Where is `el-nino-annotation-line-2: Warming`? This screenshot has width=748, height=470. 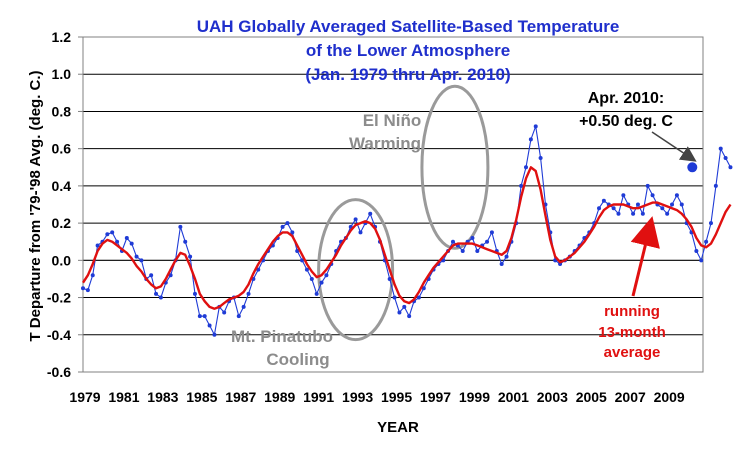
el-nino-annotation-line-2: Warming is located at coordinates (385, 143).